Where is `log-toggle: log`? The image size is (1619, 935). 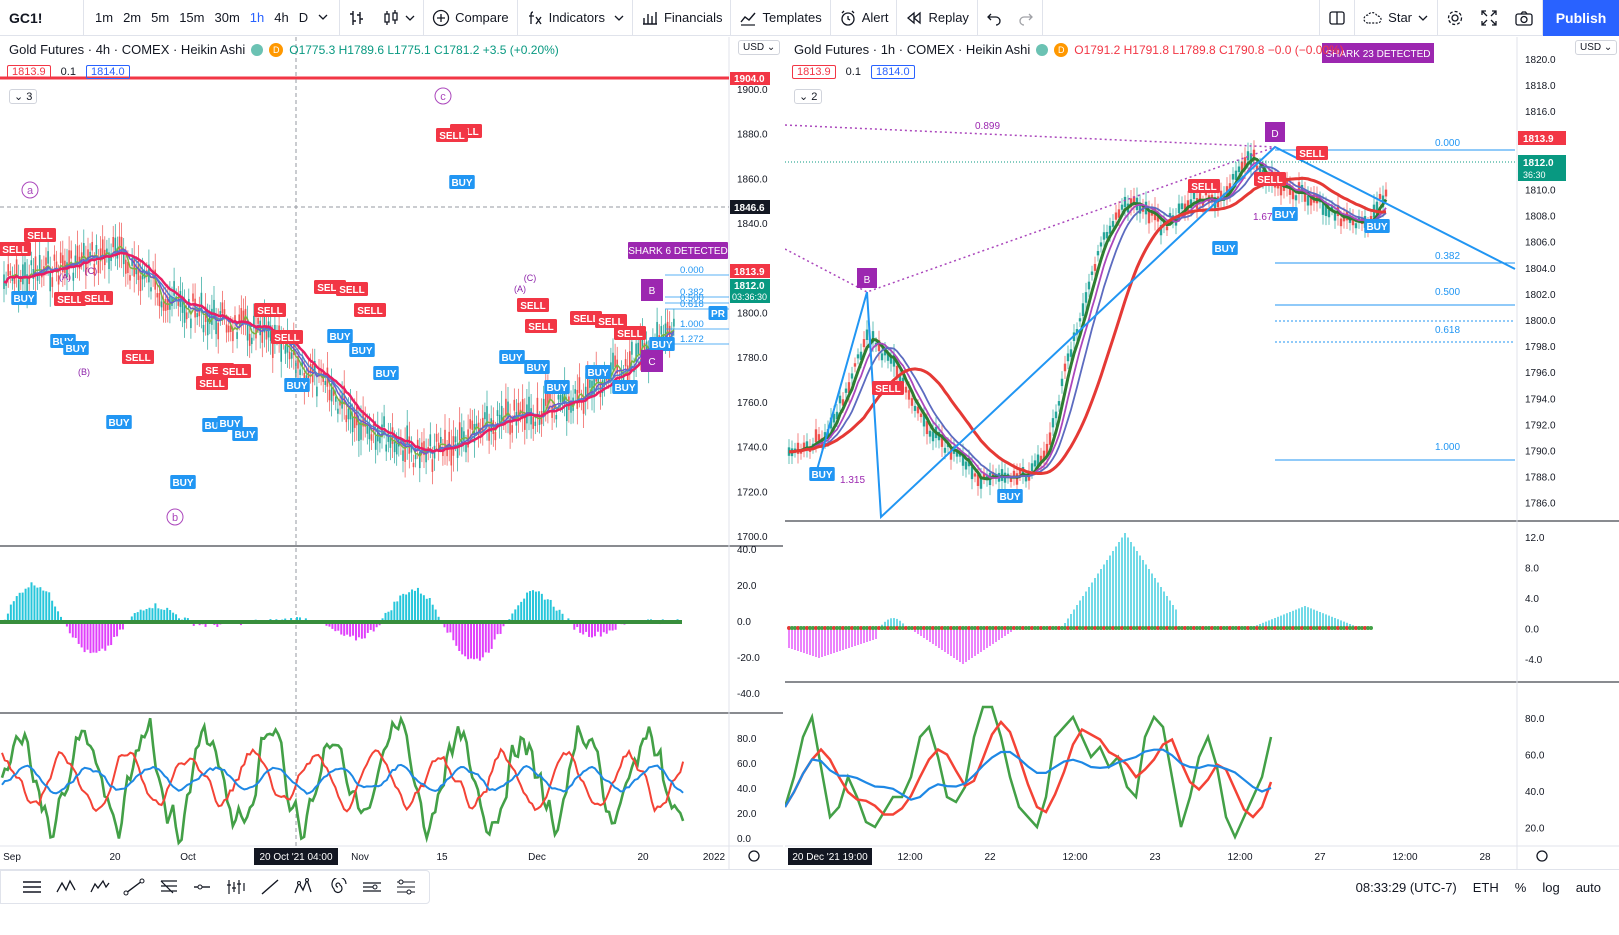
log-toggle: log is located at coordinates (1551, 887).